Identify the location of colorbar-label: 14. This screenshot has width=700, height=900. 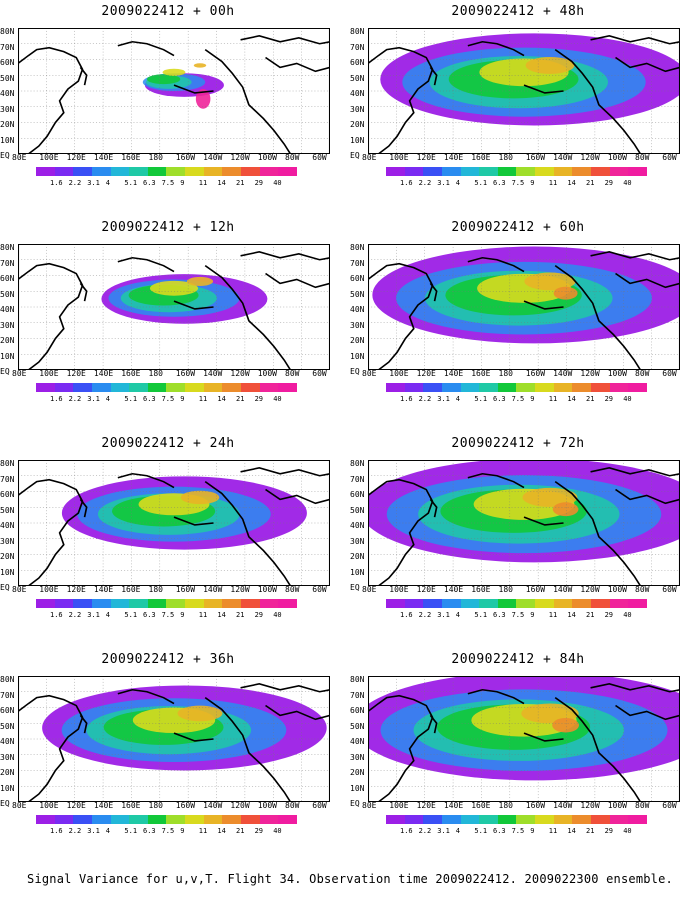
(571, 615).